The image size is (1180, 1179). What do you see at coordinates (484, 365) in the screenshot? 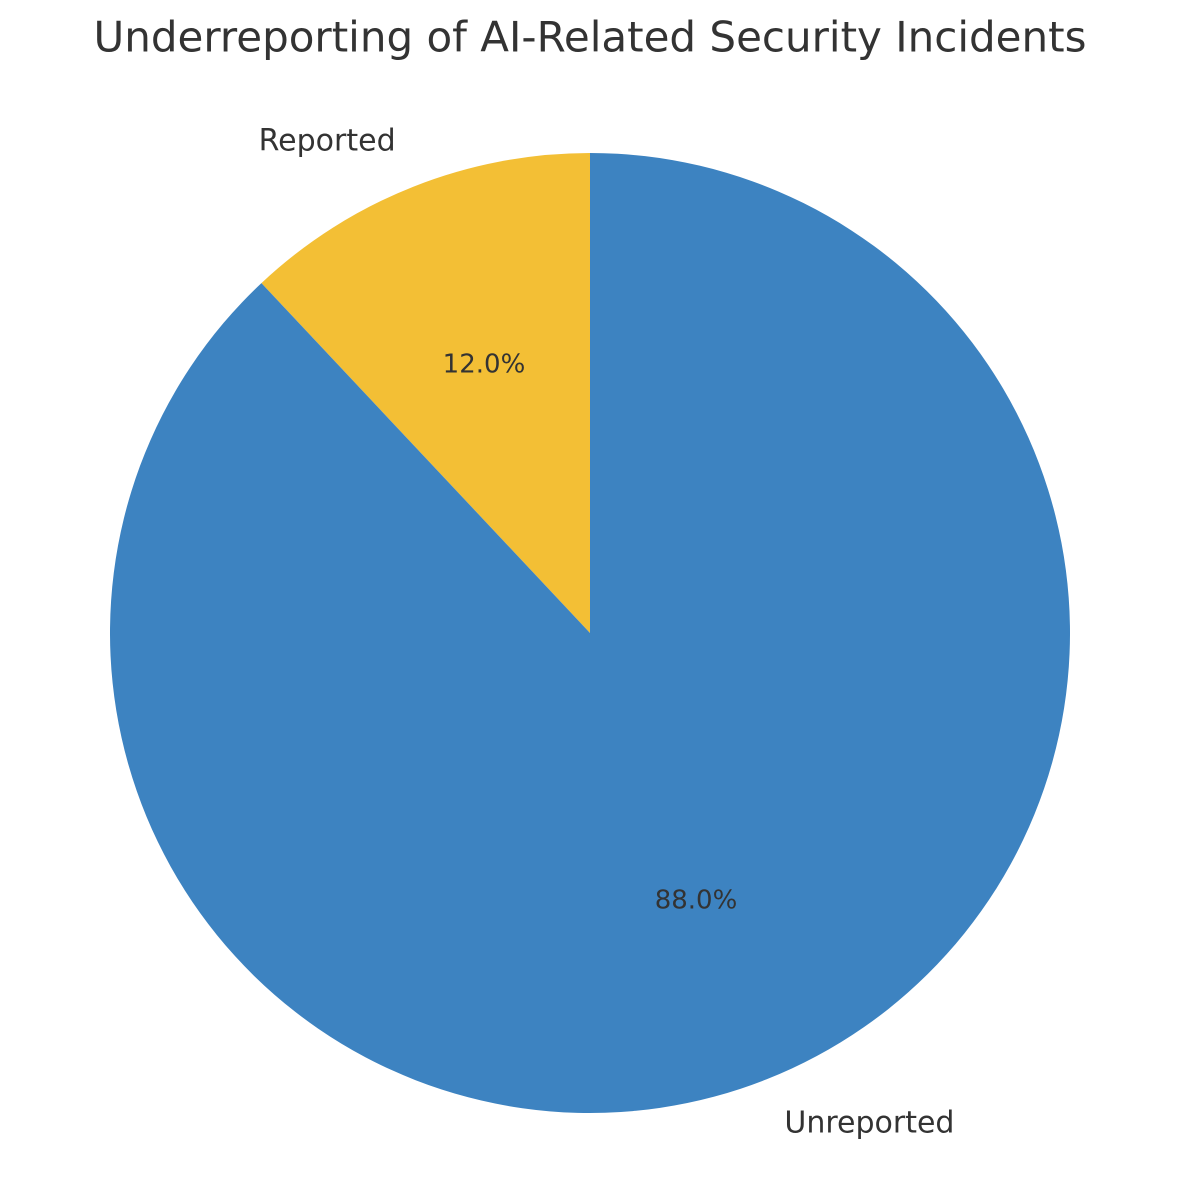
I see `value-label: 12.0%` at bounding box center [484, 365].